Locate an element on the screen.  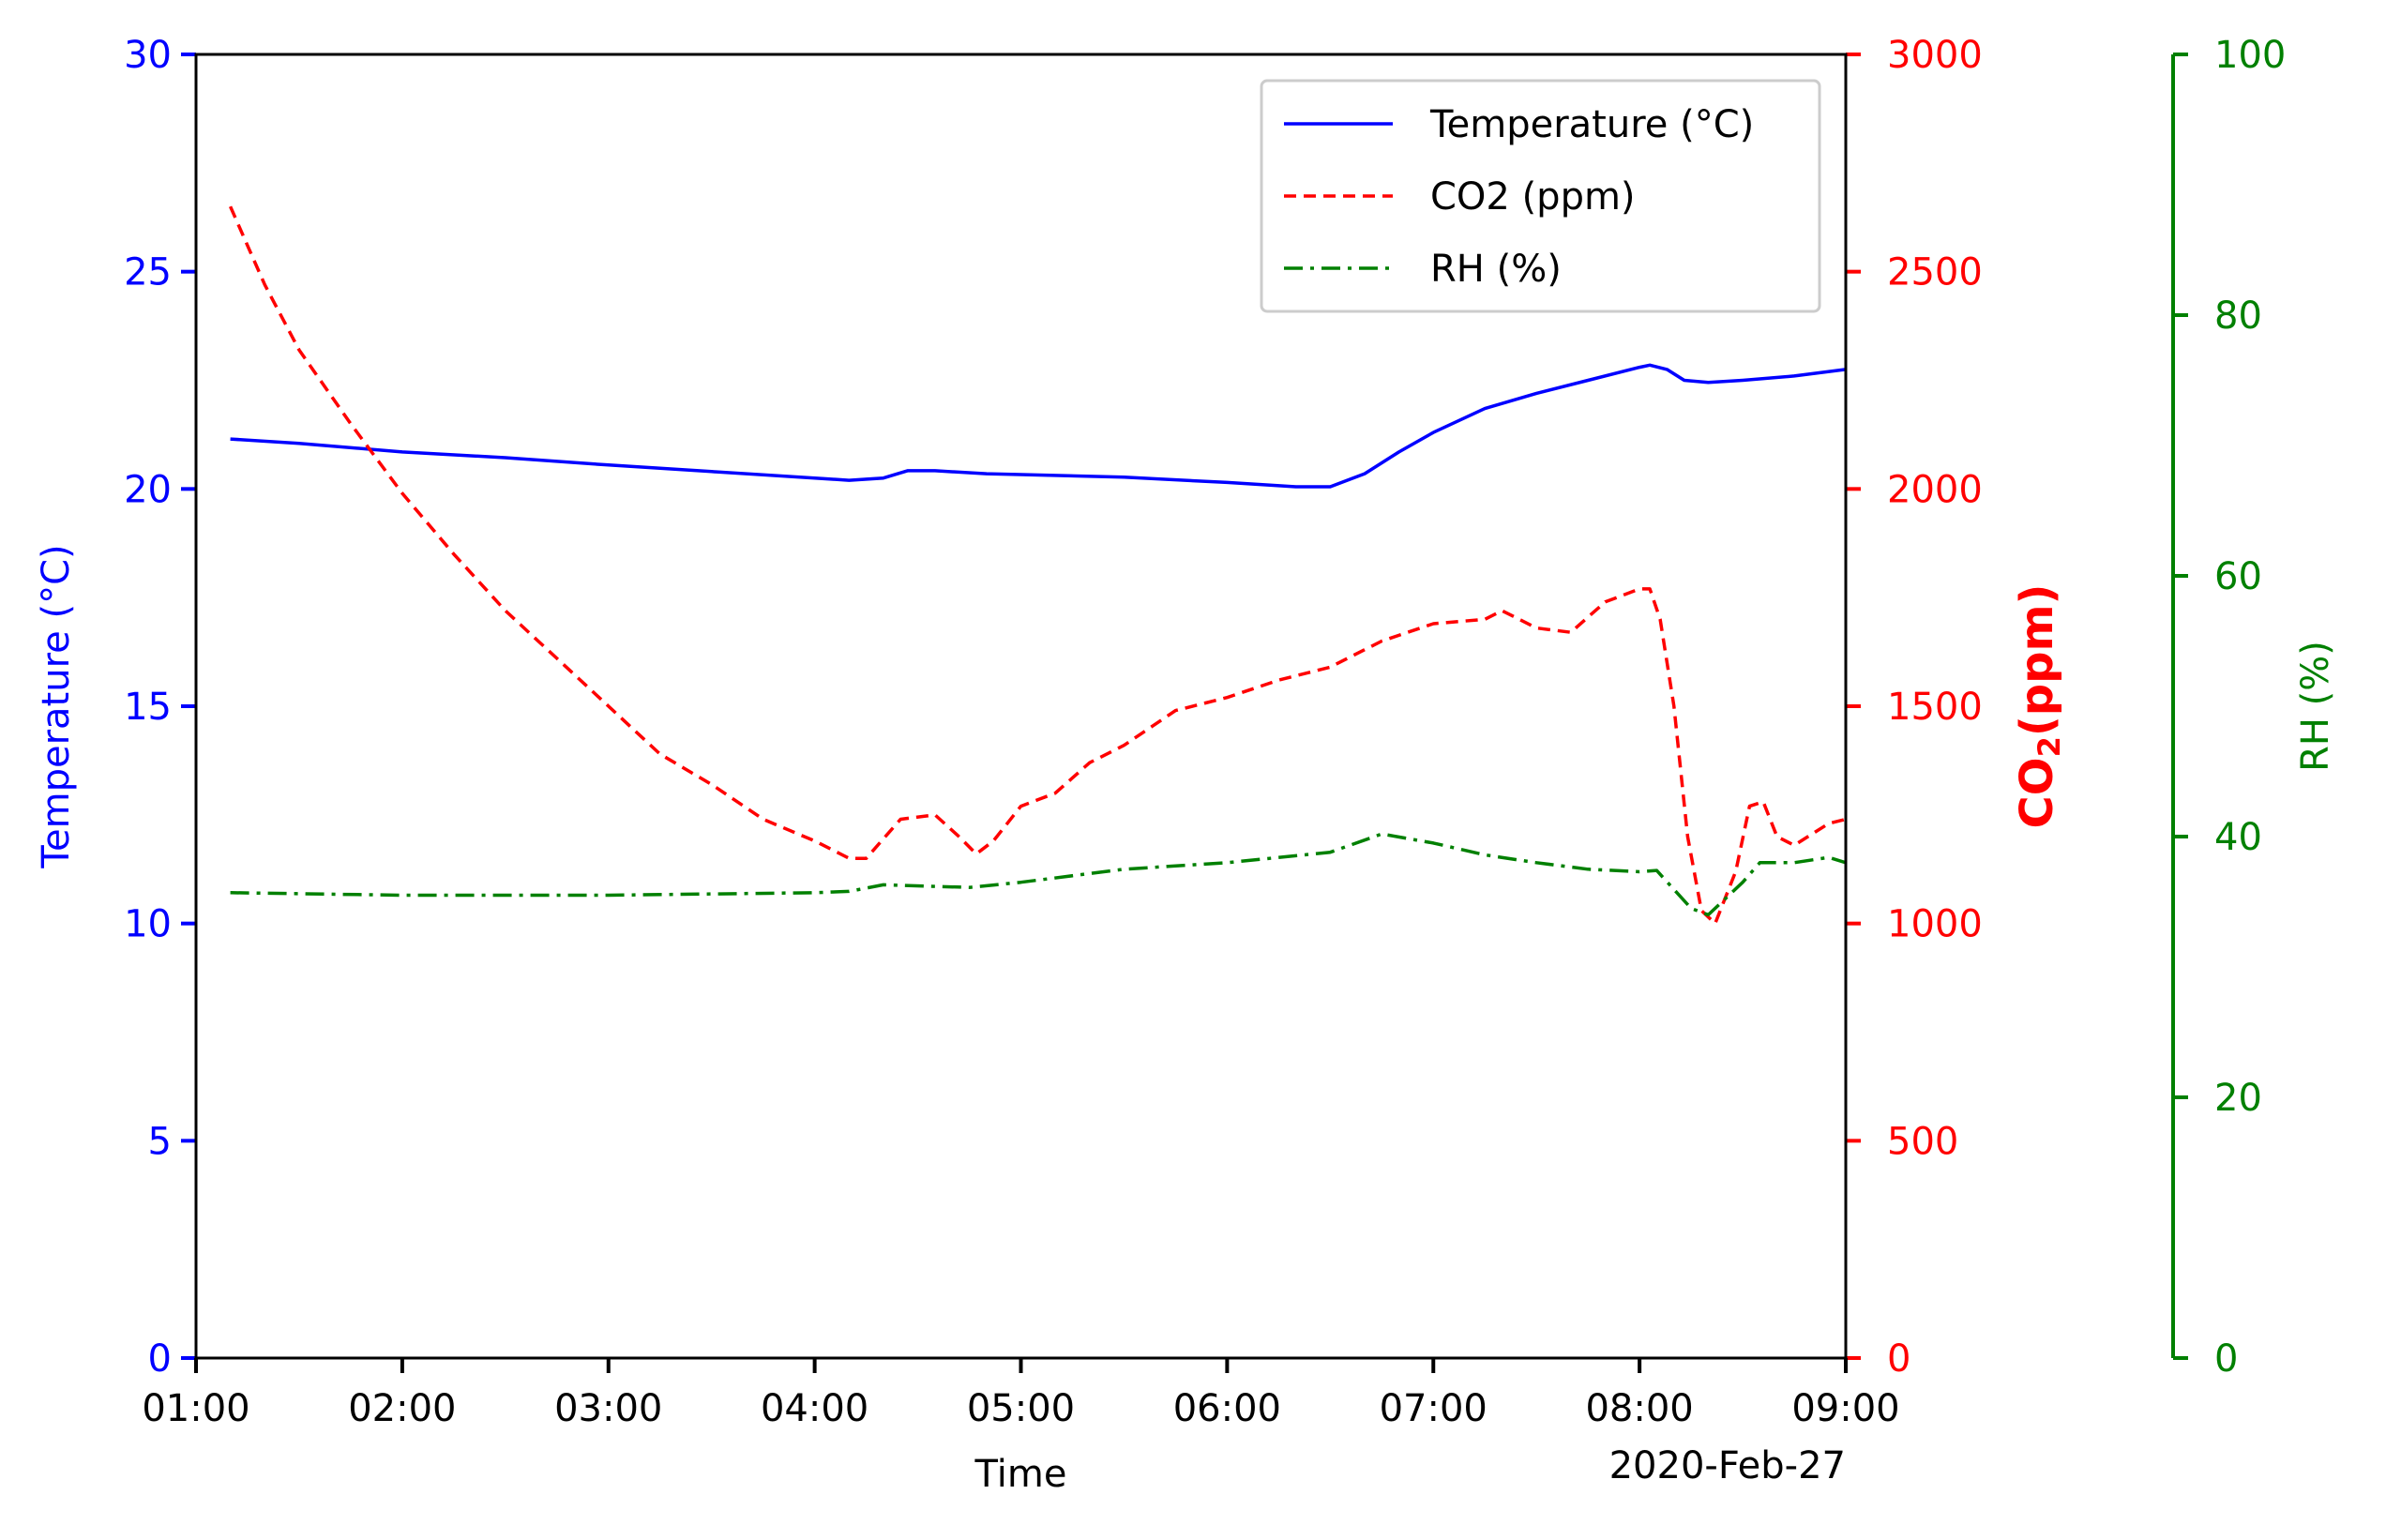
left-axis-tick-label: 5 is located at coordinates (160, 1141).